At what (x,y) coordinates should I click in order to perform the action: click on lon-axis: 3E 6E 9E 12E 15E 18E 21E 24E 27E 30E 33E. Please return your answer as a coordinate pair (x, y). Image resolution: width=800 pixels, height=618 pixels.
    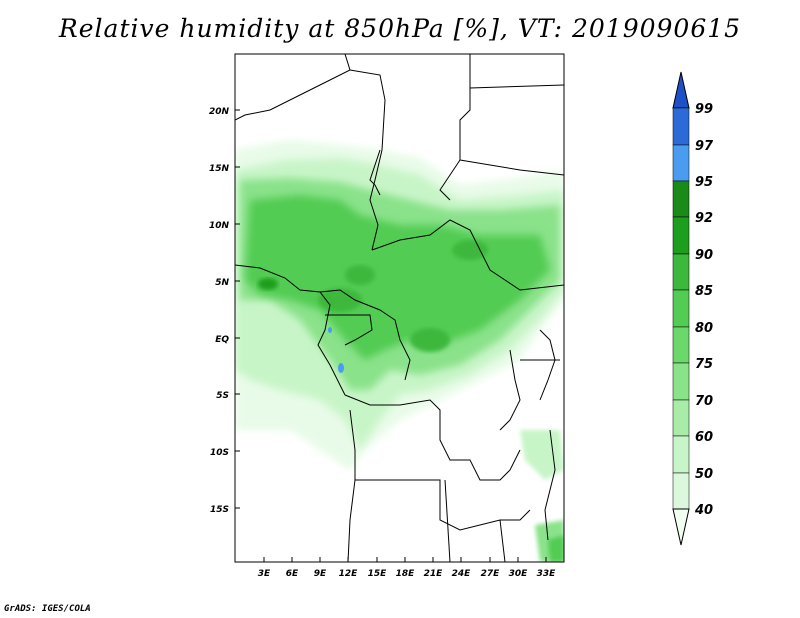
    Looking at the image, I should click on (407, 568).